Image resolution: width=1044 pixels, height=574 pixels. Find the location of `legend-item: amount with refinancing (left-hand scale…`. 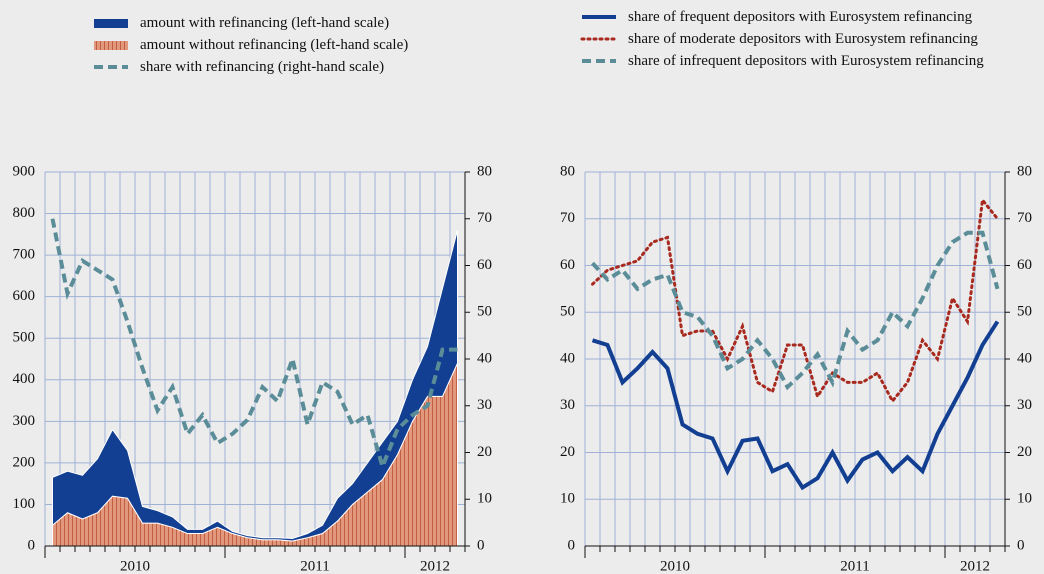

legend-item: amount with refinancing (left-hand scale… is located at coordinates (282, 23).